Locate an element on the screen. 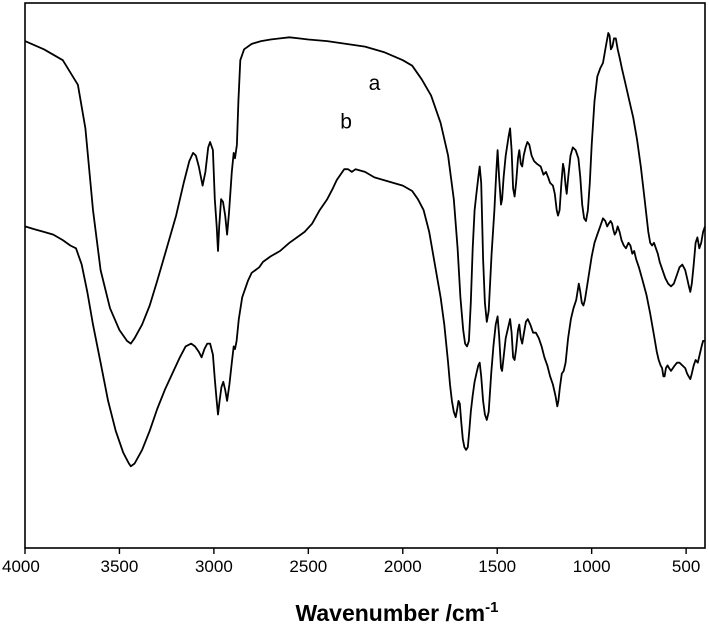  x-axis-ticks: 4000 3500 3000 2500 2000 1500 1000 500 is located at coordinates (351, 562).